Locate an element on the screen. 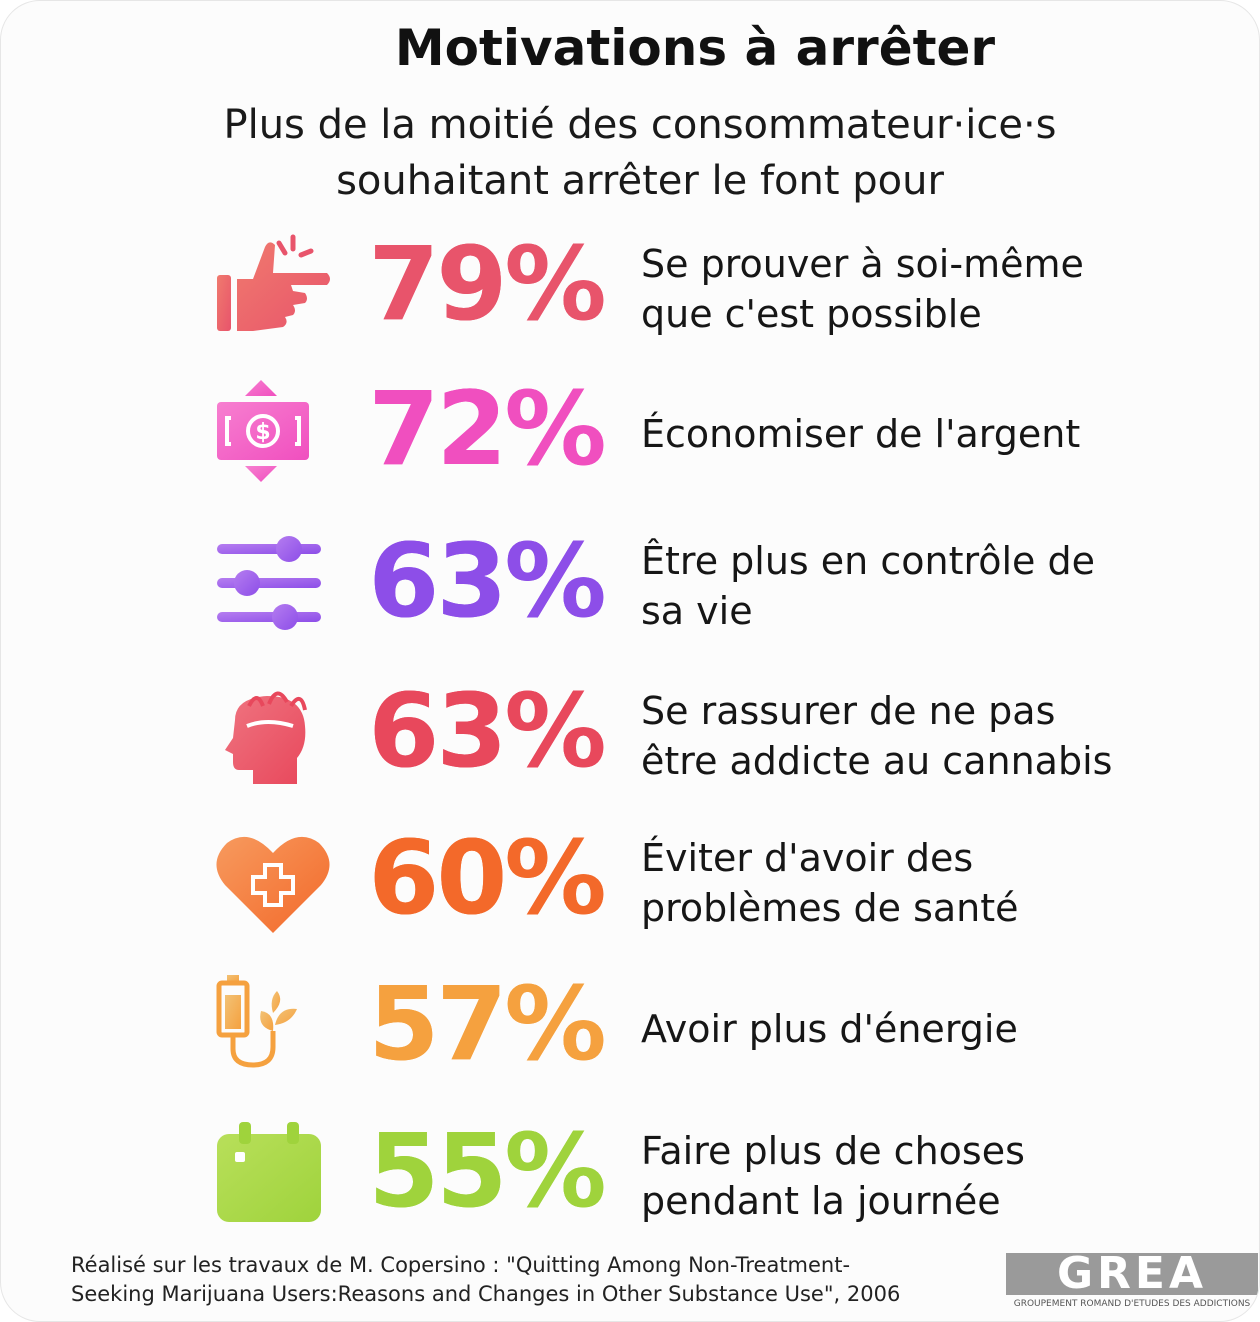 This screenshot has height=1322, width=1260. motivation-label-line: Éviter d'avoir des is located at coordinates (807, 858).